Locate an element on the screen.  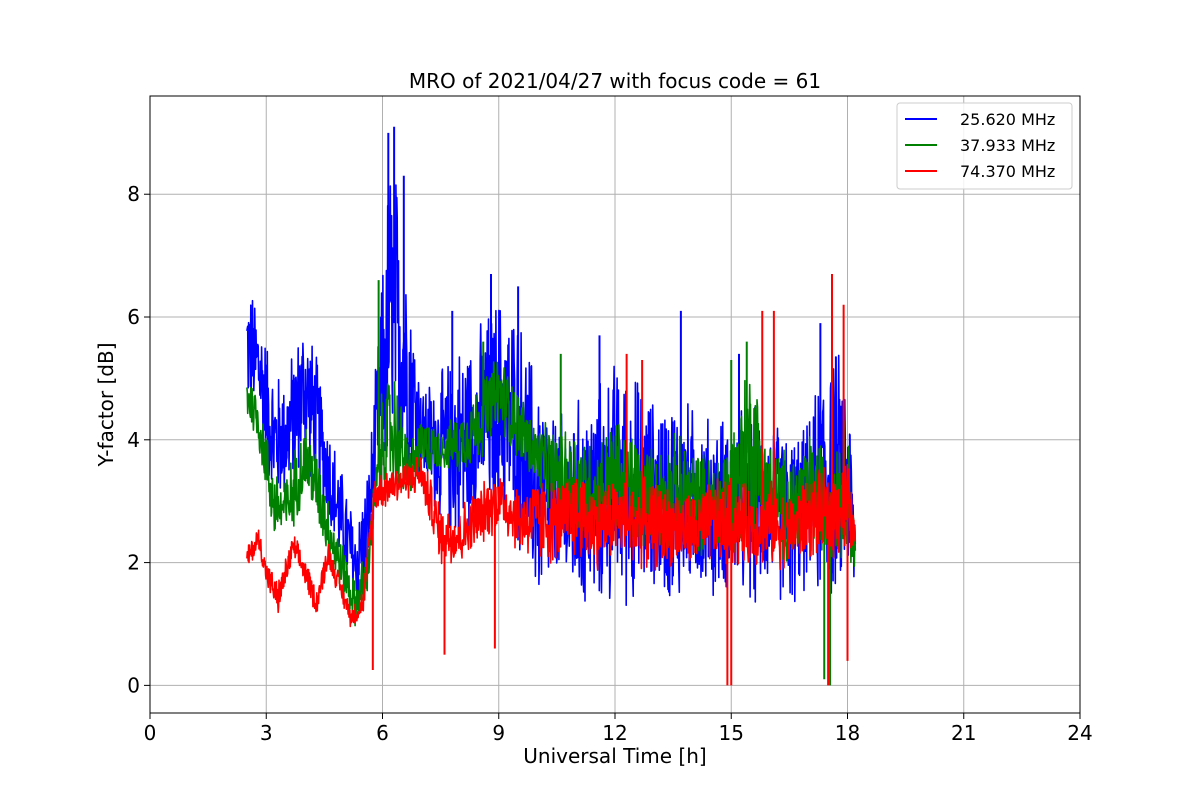
x-tick-label: 6 is located at coordinates (382, 733).